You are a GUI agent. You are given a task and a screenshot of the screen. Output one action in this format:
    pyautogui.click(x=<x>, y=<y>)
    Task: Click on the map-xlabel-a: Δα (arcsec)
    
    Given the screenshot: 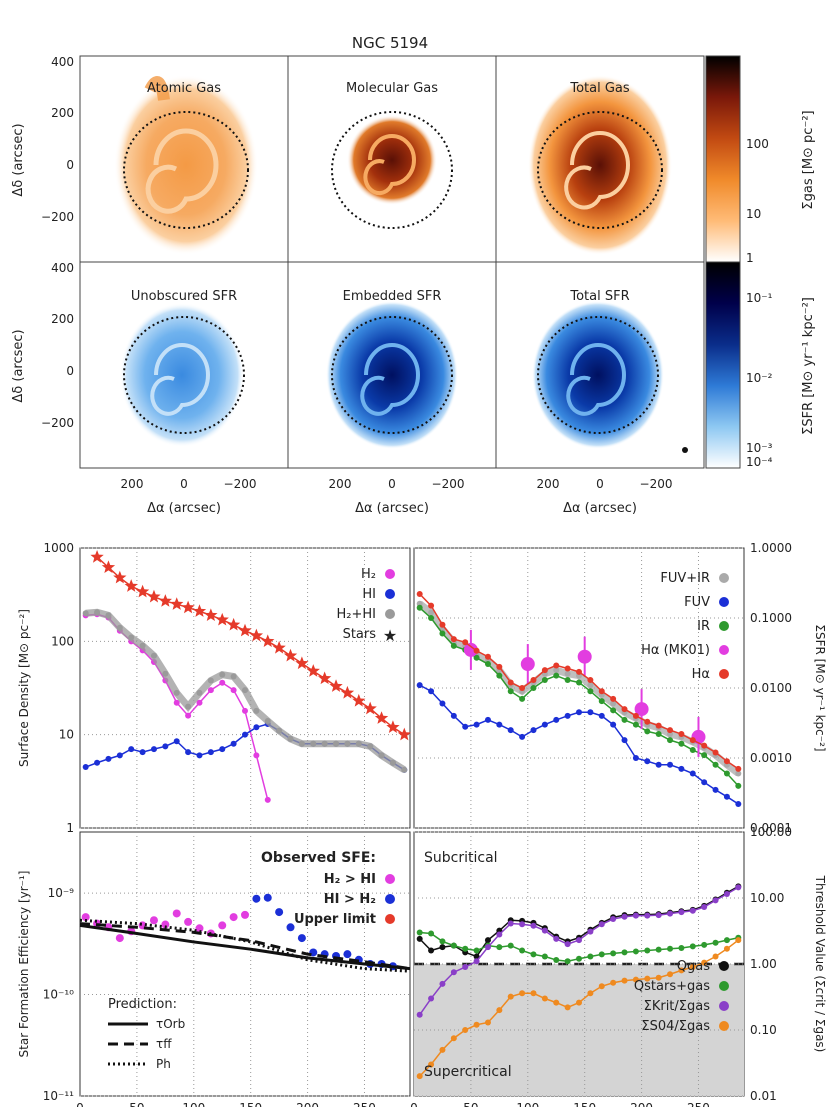 What is the action you would take?
    pyautogui.click(x=184, y=508)
    